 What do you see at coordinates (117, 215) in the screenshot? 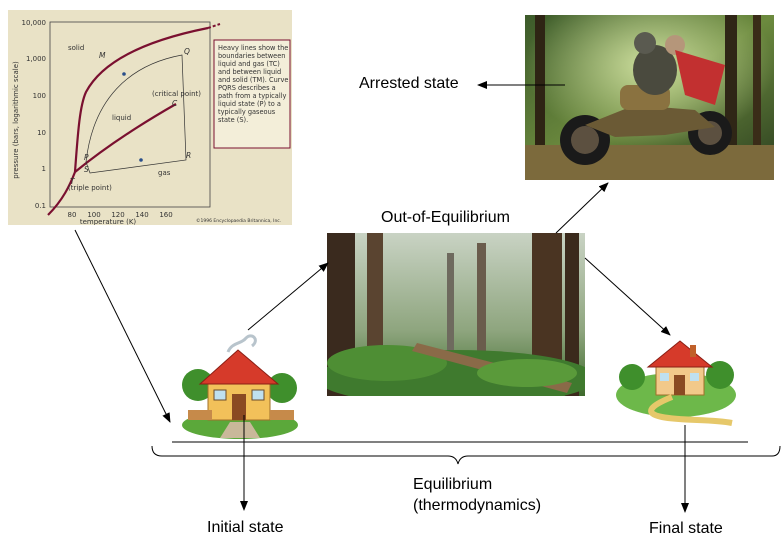
I see `x-tick: 120` at bounding box center [117, 215].